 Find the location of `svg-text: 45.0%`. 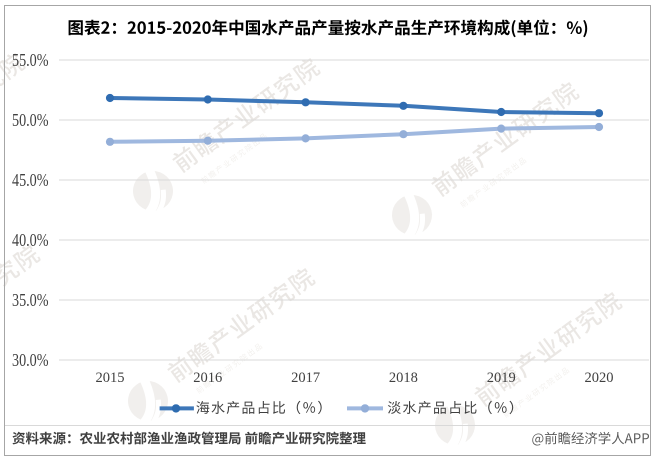

svg-text: 45.0% is located at coordinates (30, 180).